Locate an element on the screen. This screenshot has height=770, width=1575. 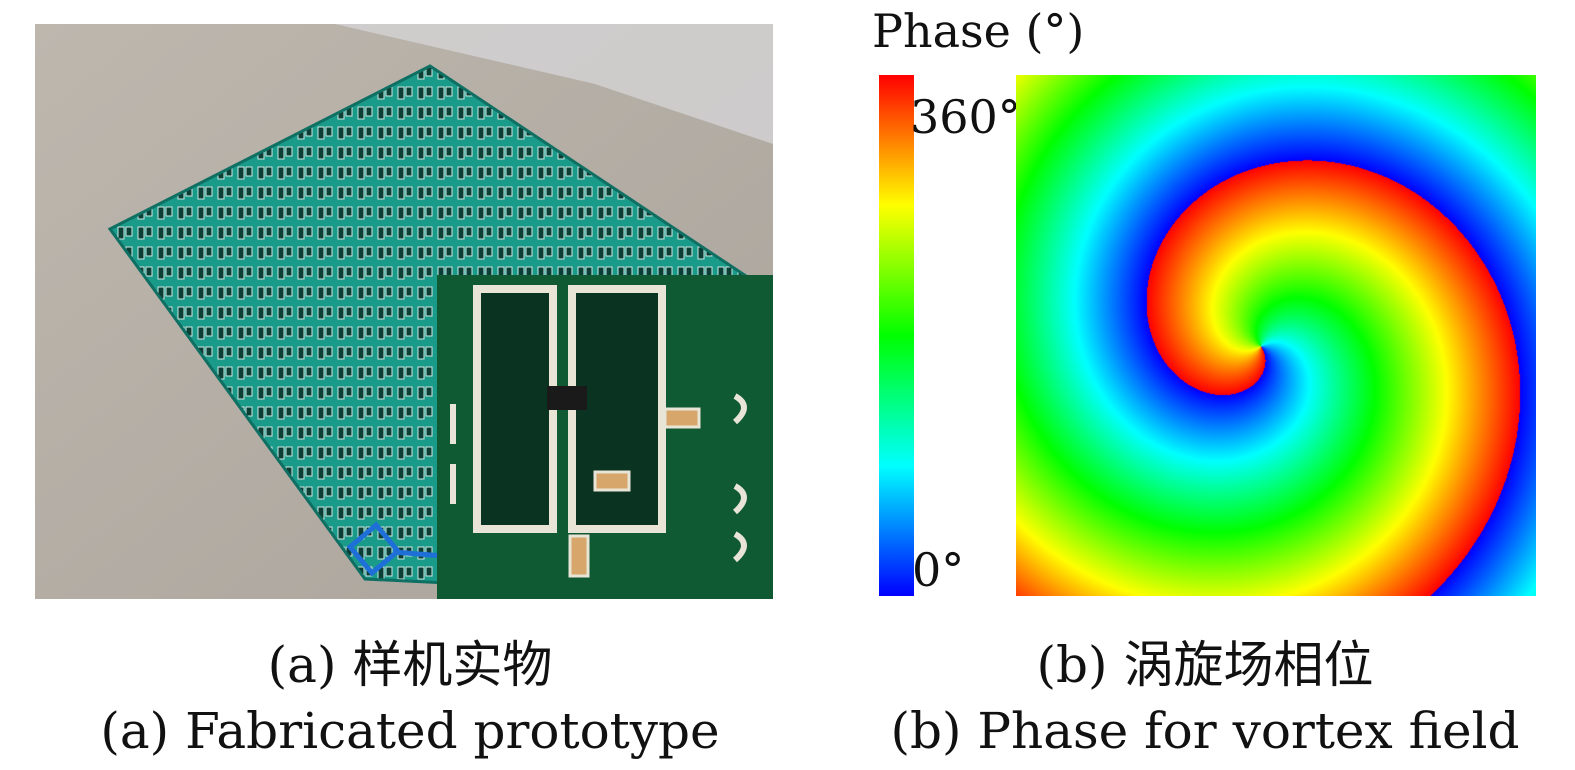
colorbar-min-label: 0° is located at coordinates (938, 570).